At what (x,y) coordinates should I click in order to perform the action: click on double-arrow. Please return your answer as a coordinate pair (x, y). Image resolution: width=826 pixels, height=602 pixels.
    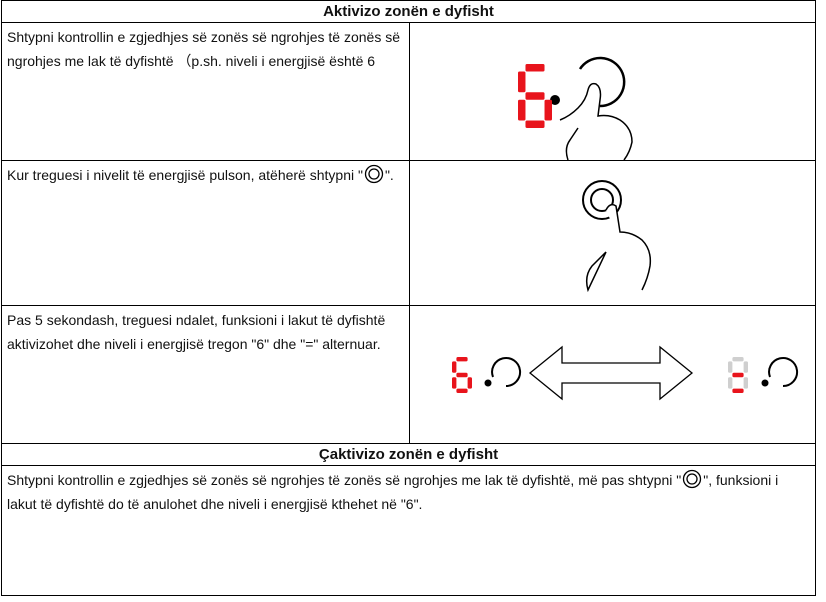
    Looking at the image, I should click on (611, 372).